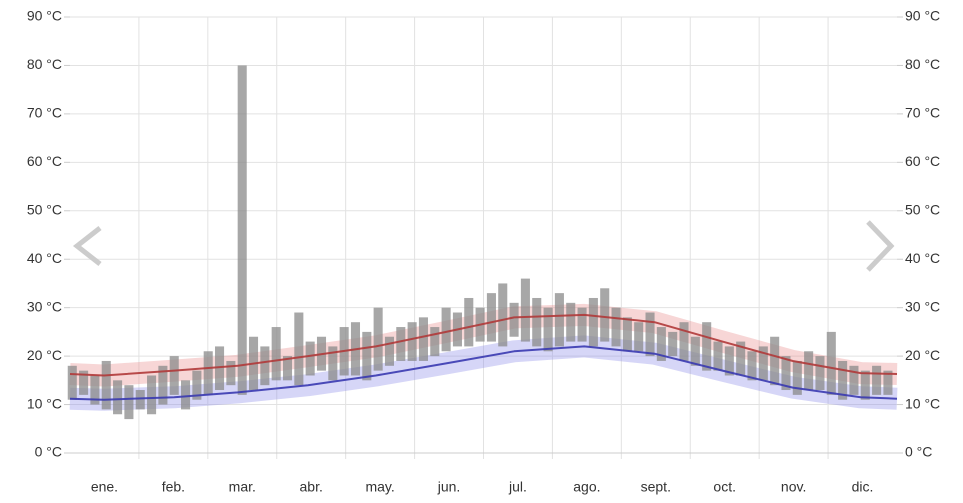  What do you see at coordinates (44, 258) in the screenshot?
I see `y-tick-label: 40 °C` at bounding box center [44, 258].